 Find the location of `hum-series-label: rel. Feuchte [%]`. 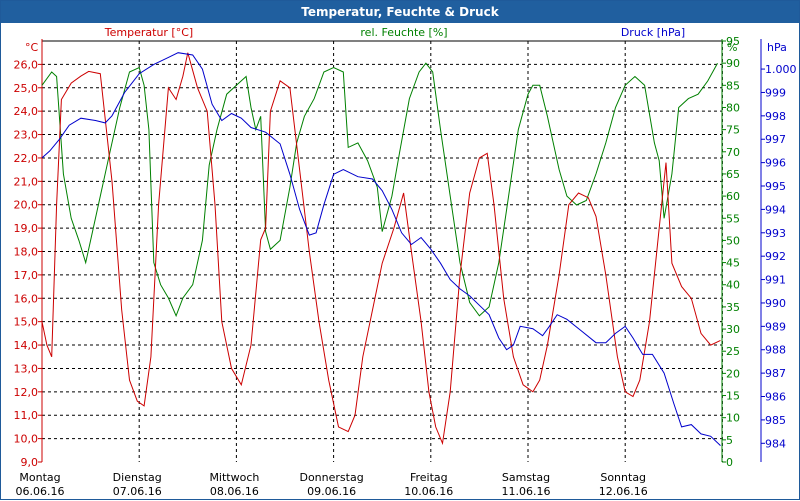

hum-series-label: rel. Feuchte [%] is located at coordinates (403, 32).